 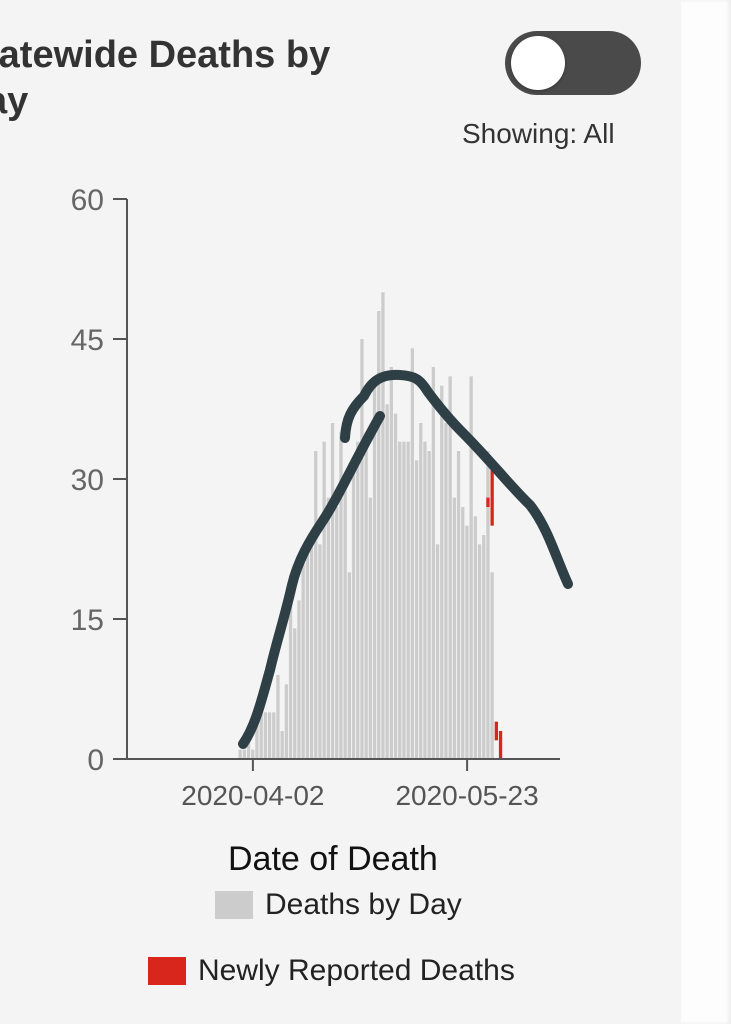 I want to click on y-tick-label: 0, so click(x=95, y=760).